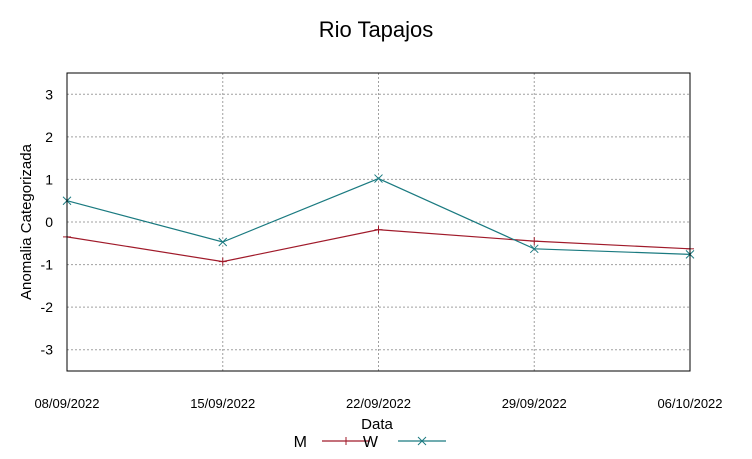 This screenshot has width=752, height=459. I want to click on legend-label: W, so click(371, 442).